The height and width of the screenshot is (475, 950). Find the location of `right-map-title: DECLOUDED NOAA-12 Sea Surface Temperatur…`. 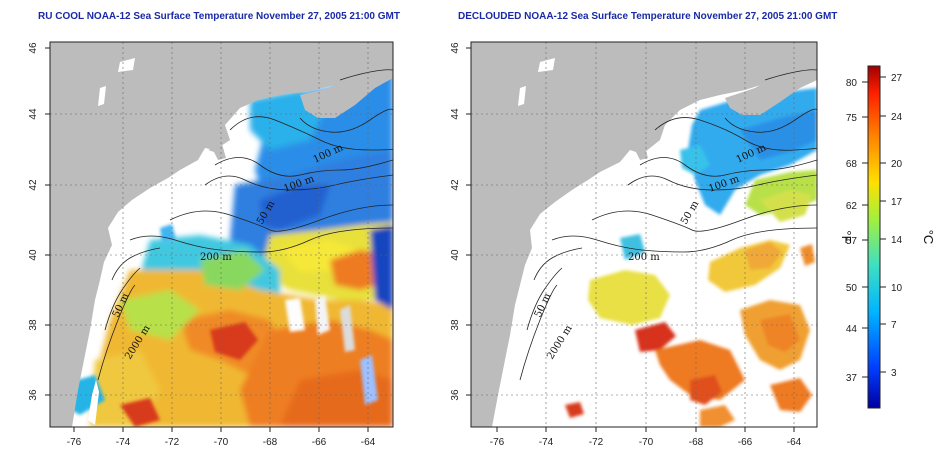

right-map-title: DECLOUDED NOAA-12 Sea Surface Temperatur… is located at coordinates (648, 16).